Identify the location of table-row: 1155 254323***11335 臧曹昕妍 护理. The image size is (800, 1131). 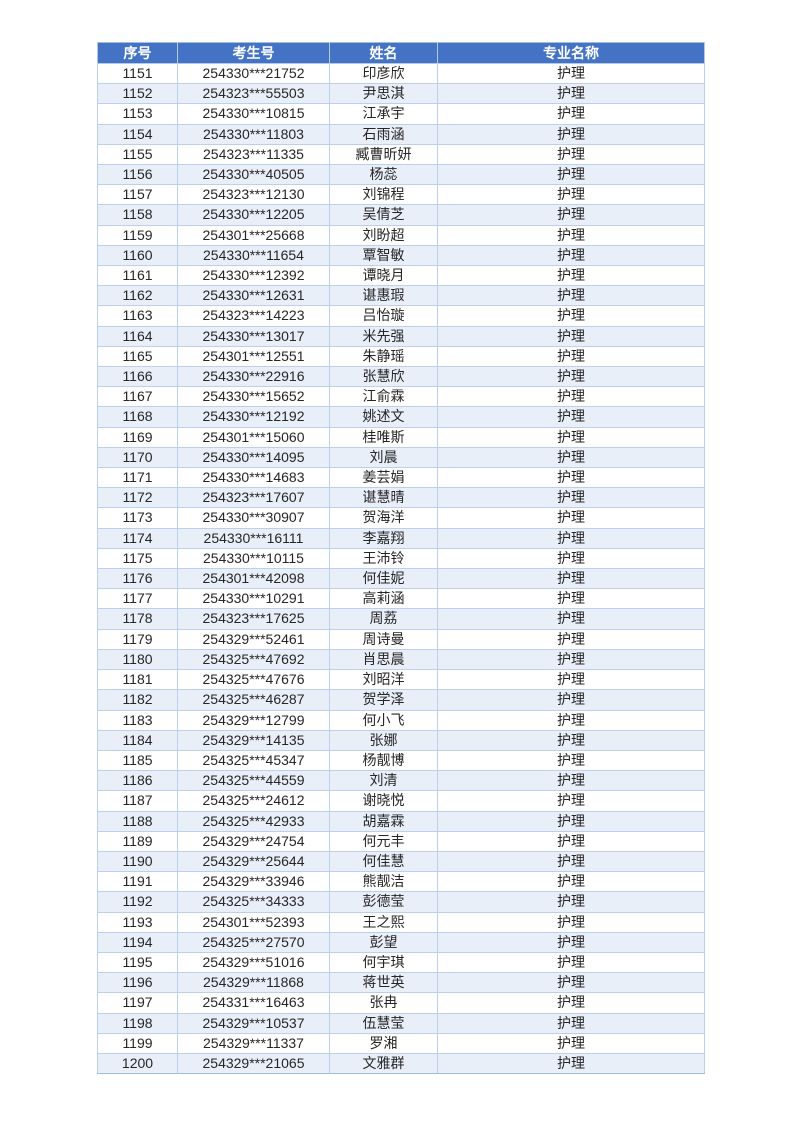
(401, 154).